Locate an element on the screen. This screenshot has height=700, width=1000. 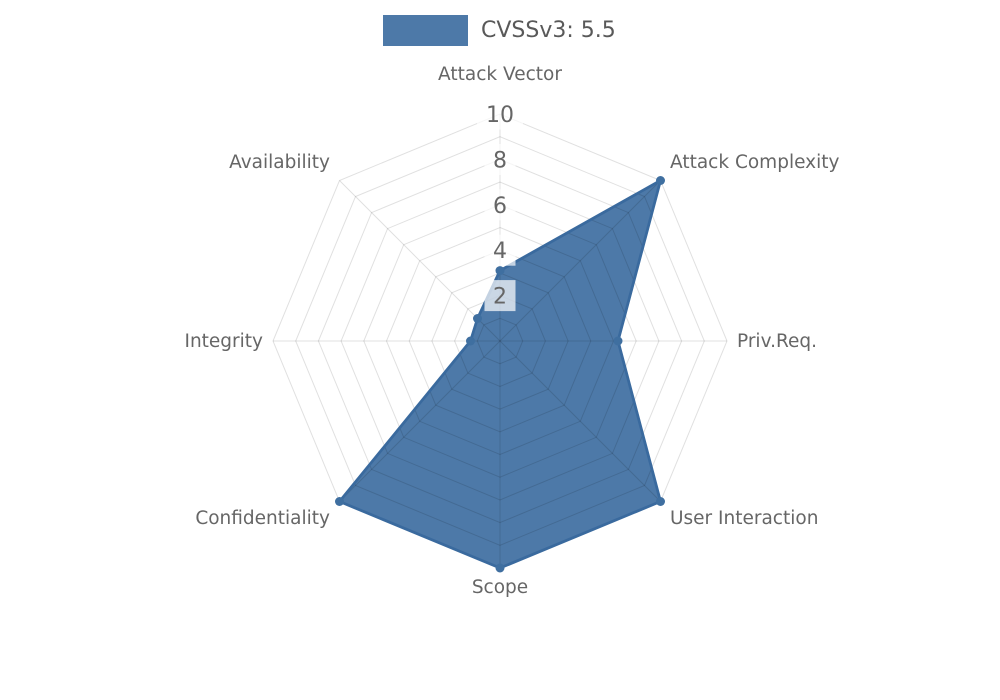
axis-label-integrity: Integrity is located at coordinates (223, 341).